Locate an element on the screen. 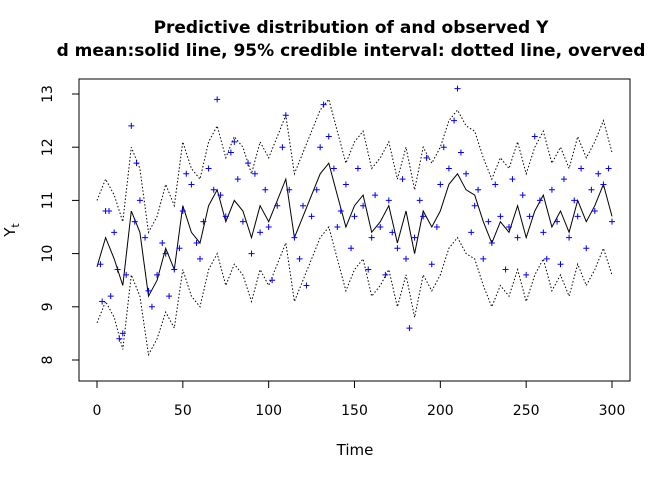  y-tick-label: 9 is located at coordinates (48, 306).